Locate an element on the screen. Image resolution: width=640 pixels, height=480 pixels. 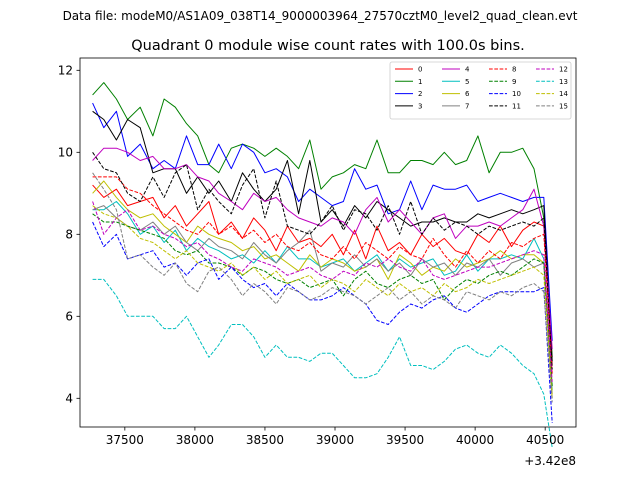
legend-label-12: 12 is located at coordinates (563, 70).